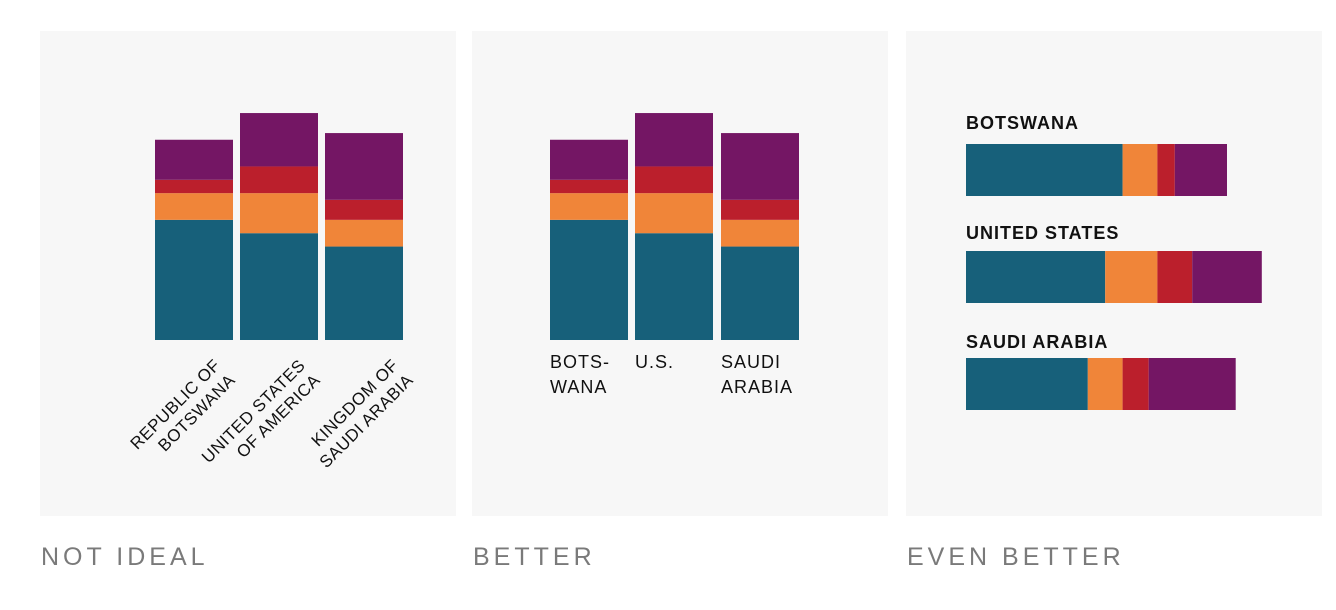 The height and width of the screenshot is (610, 1336). I want to click on category-label-united-states: UNITED STATES, so click(1043, 233).